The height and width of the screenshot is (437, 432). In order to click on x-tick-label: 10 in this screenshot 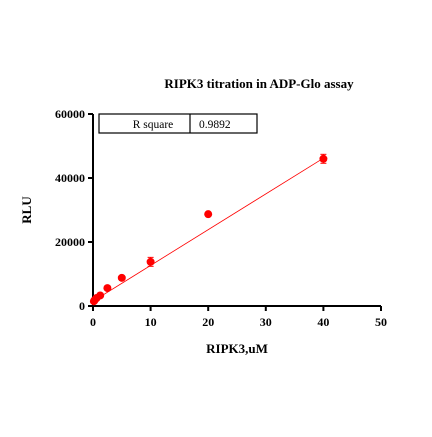, I will do `click(151, 322)`.